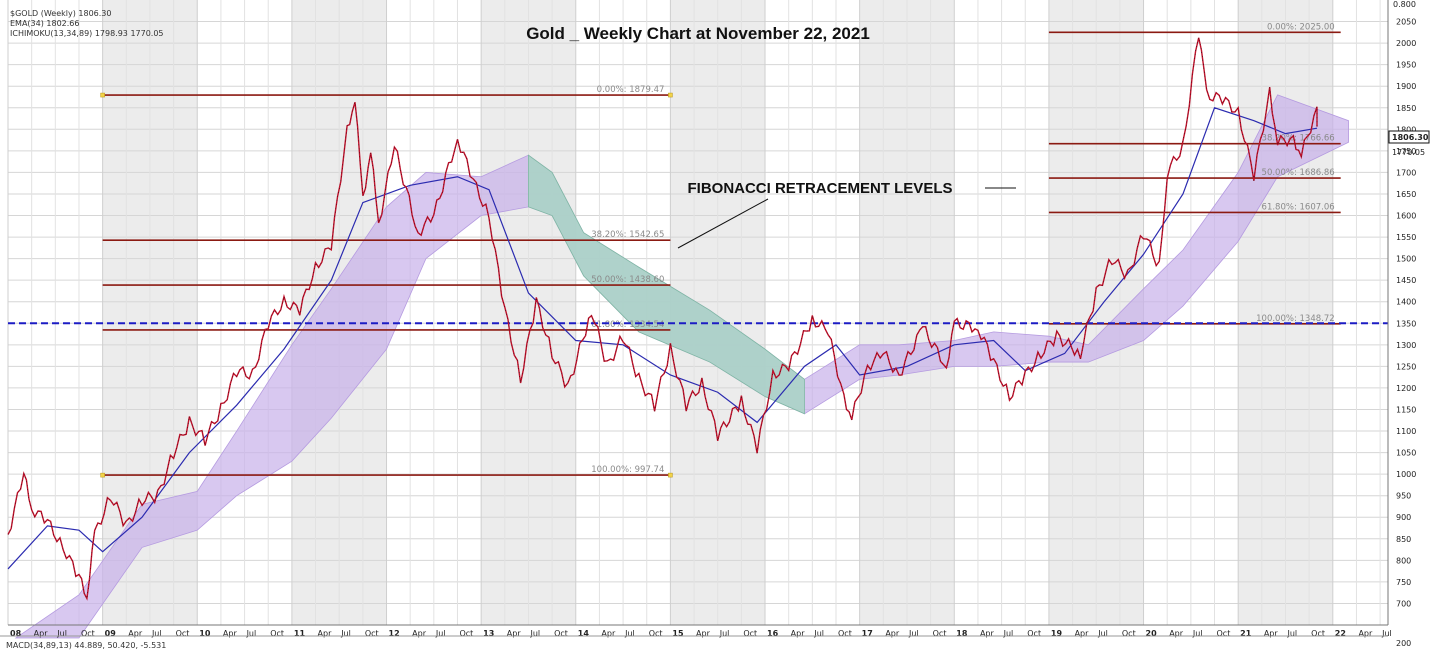  I want to click on fib-level-label: 38.20%: 1542.65, so click(627, 235).